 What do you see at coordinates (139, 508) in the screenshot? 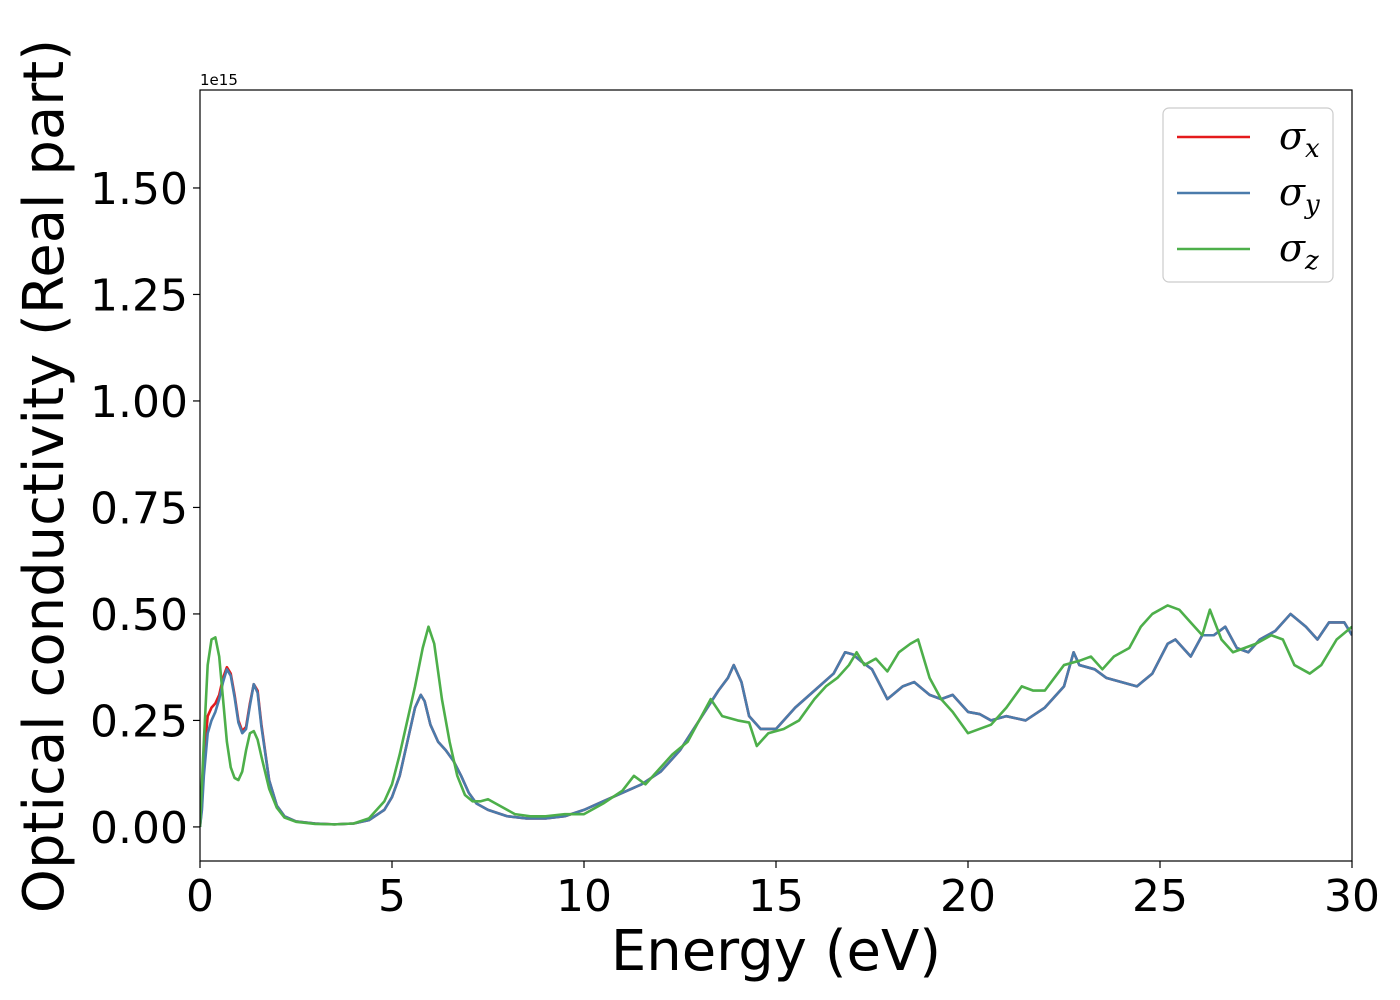
I see `y-tick-label: 0.75` at bounding box center [139, 508].